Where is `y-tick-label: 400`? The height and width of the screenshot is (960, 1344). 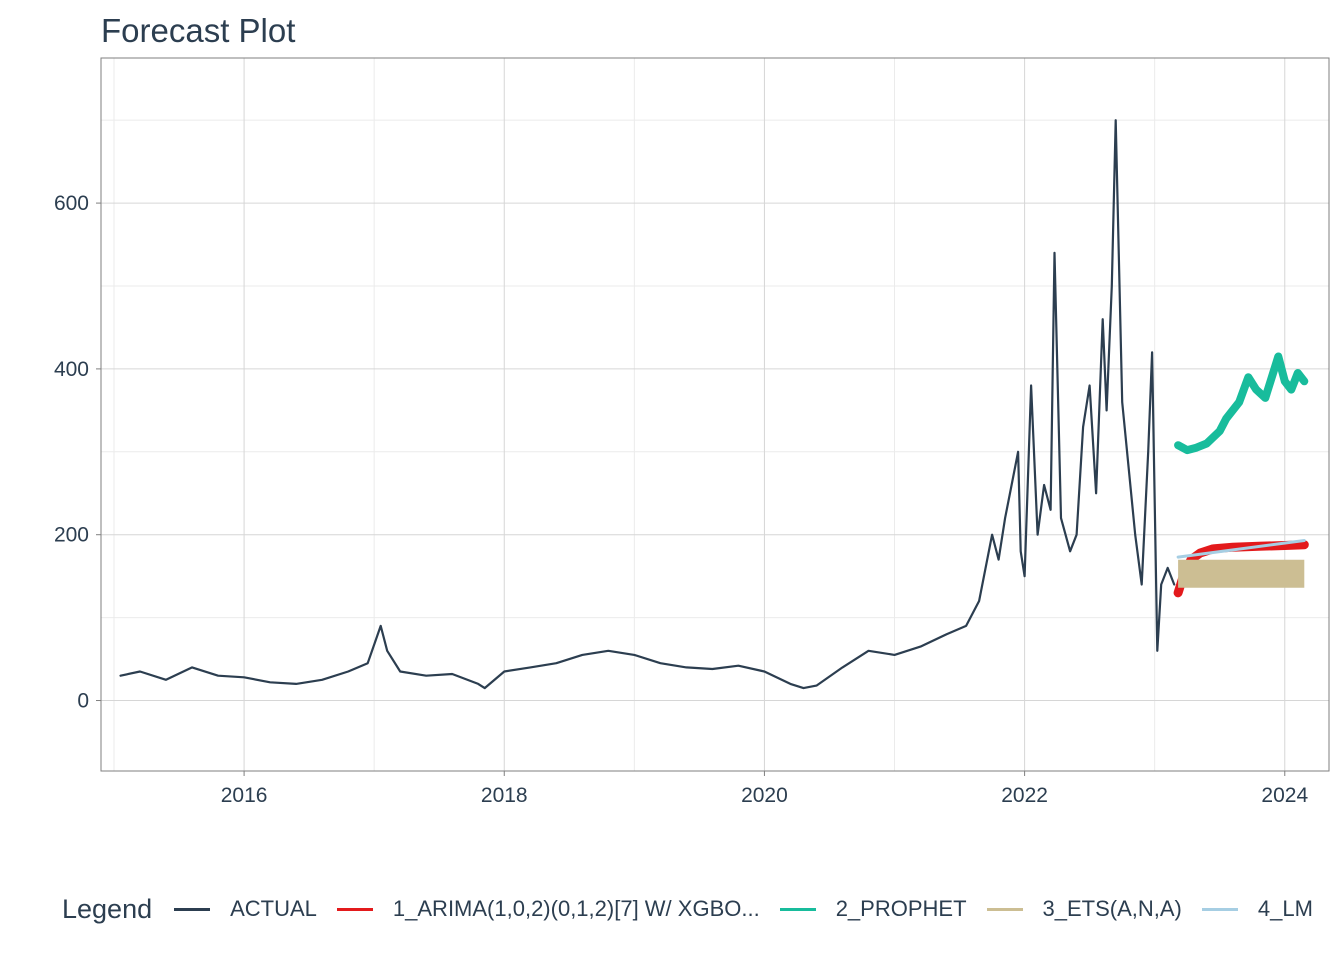
y-tick-label: 400 is located at coordinates (71, 369).